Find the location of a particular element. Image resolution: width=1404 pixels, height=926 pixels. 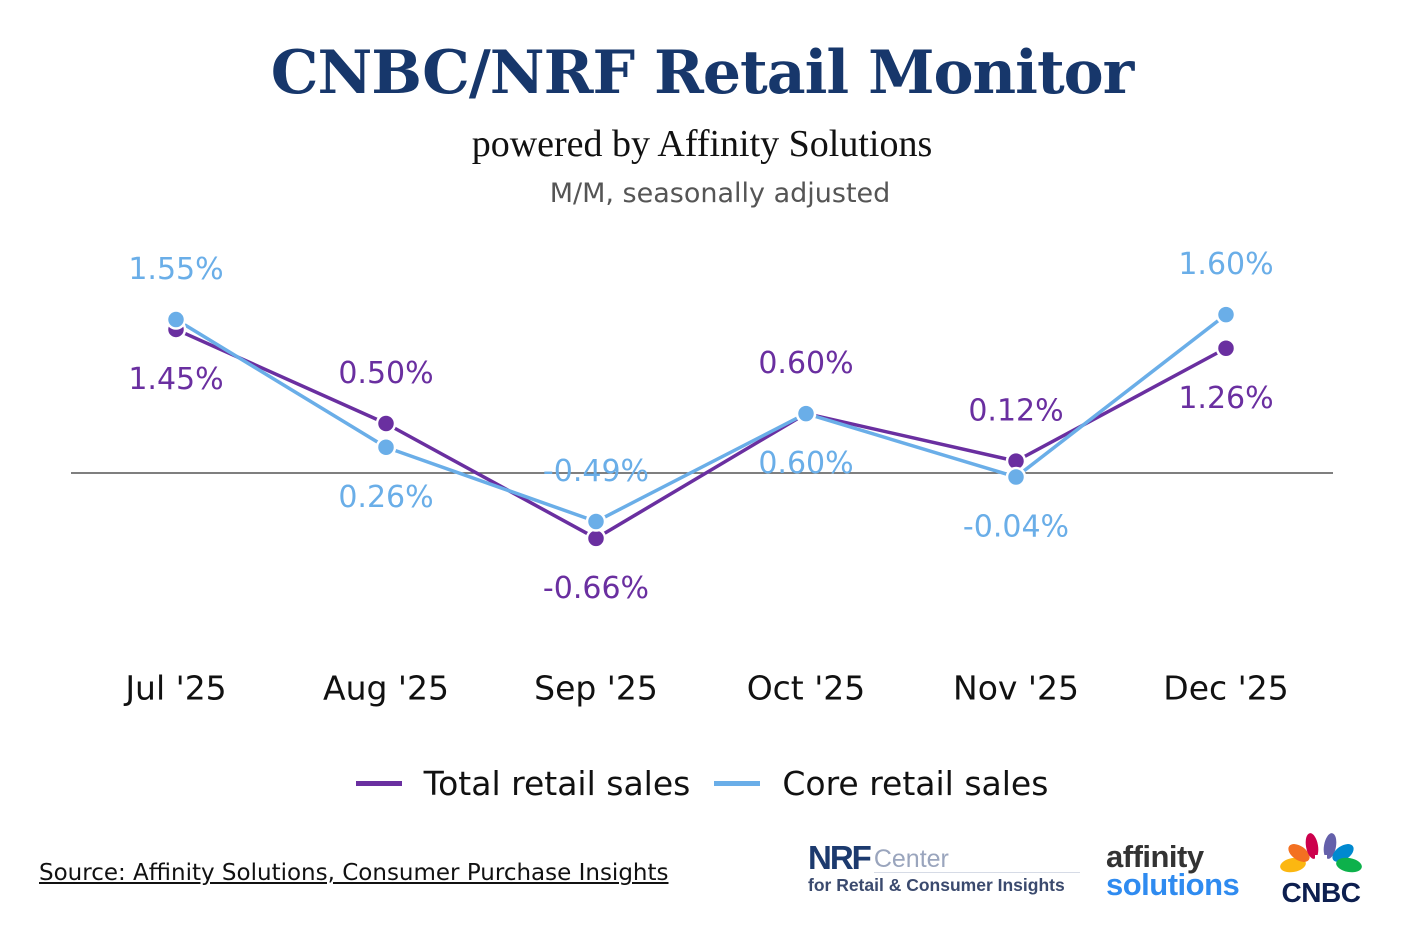

data-label-0-2: -0.66% is located at coordinates (596, 588).